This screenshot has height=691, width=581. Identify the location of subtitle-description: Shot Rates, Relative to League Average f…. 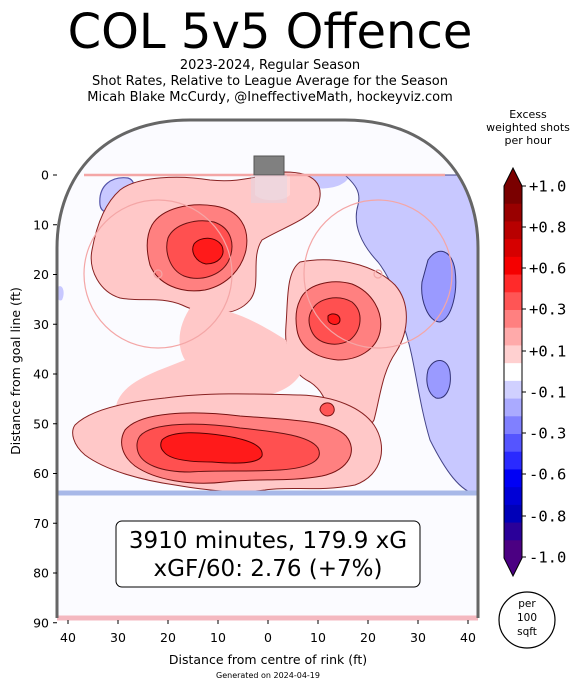
(270, 81).